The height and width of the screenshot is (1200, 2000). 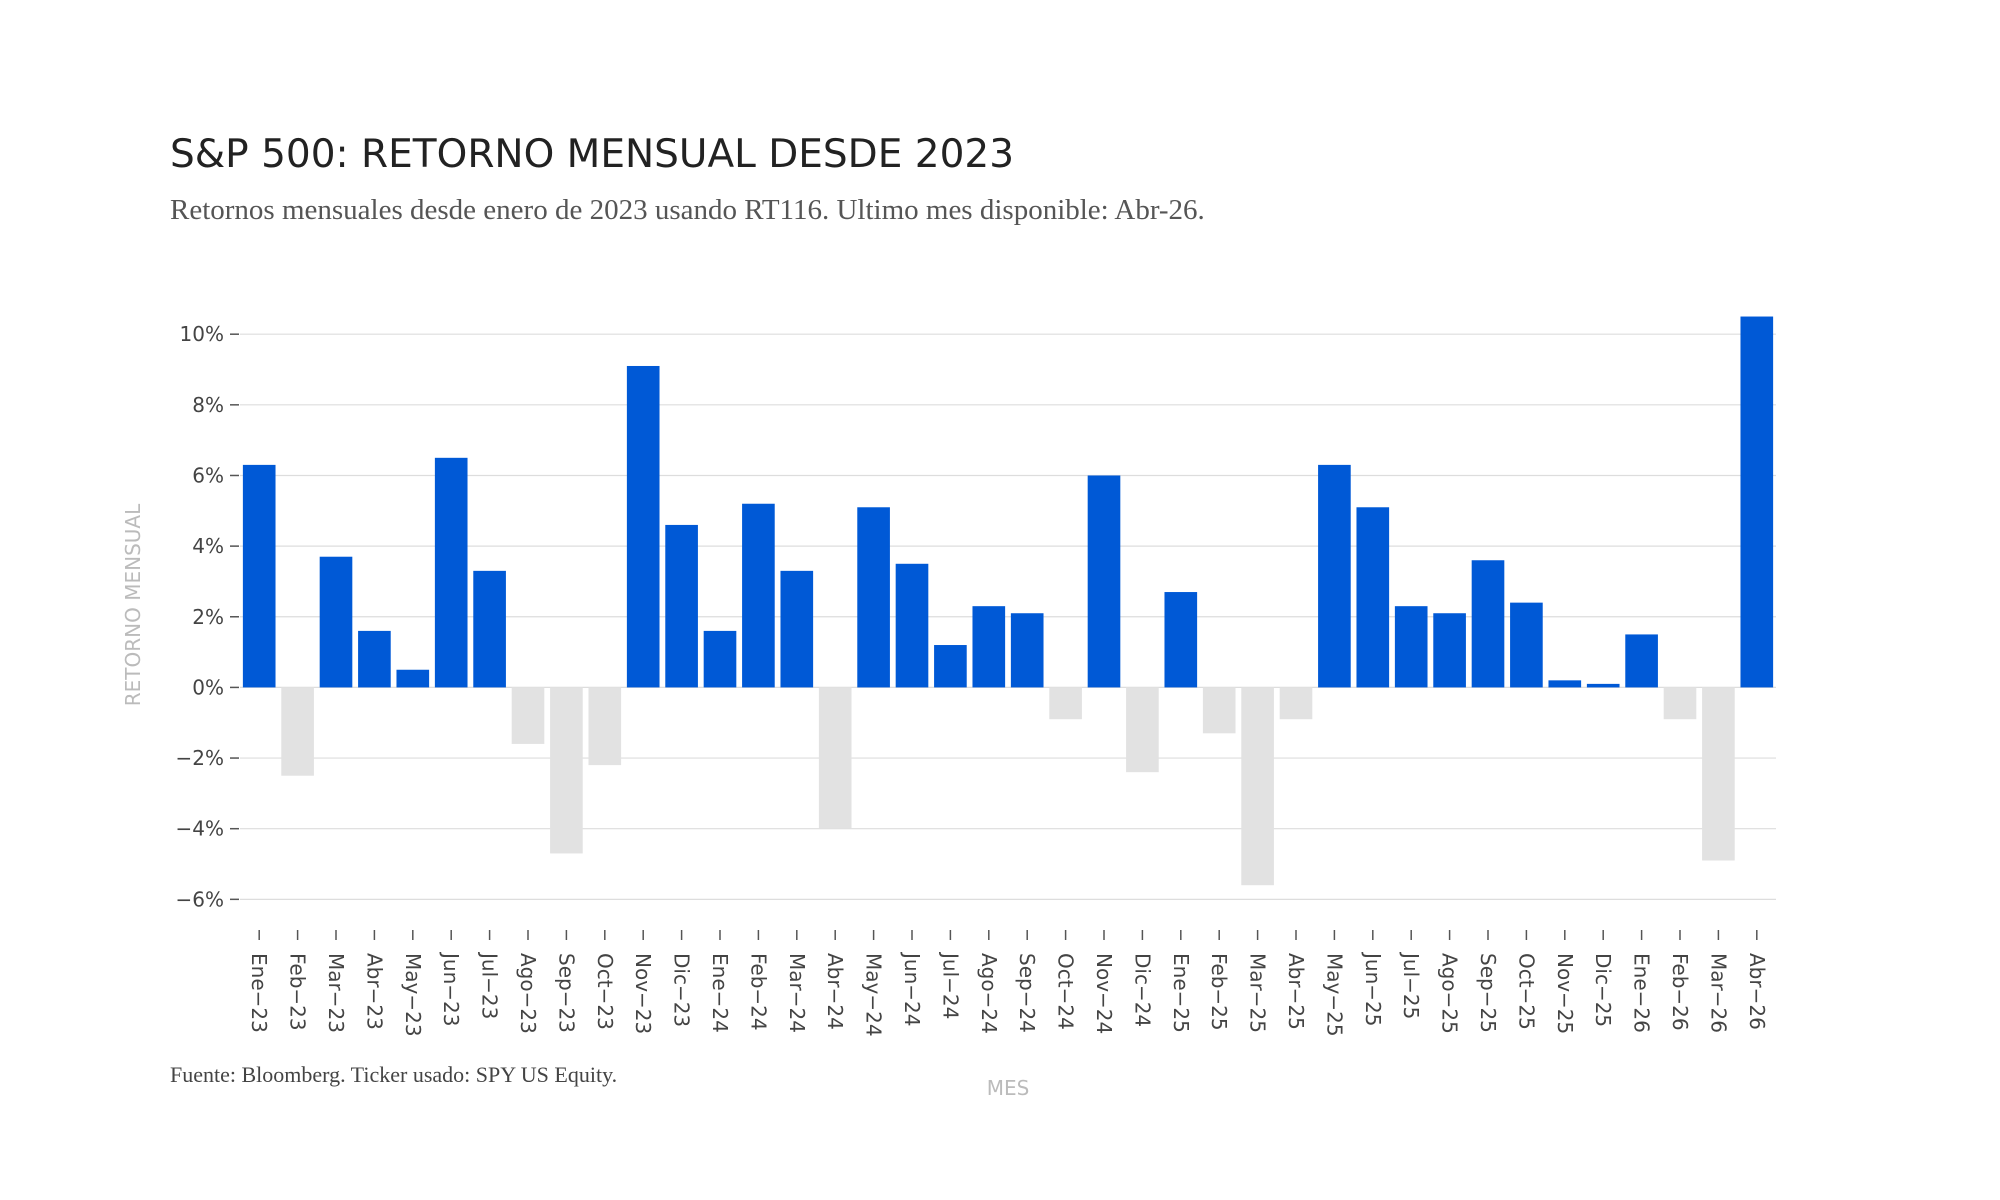 I want to click on y-tick-label: 10%, so click(x=202, y=334).